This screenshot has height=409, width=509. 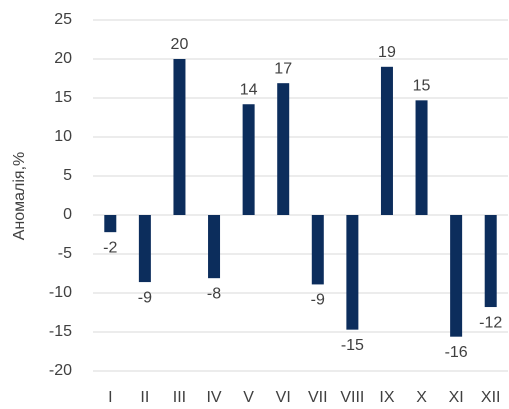 I want to click on x-tick-label: VI, so click(x=283, y=397).